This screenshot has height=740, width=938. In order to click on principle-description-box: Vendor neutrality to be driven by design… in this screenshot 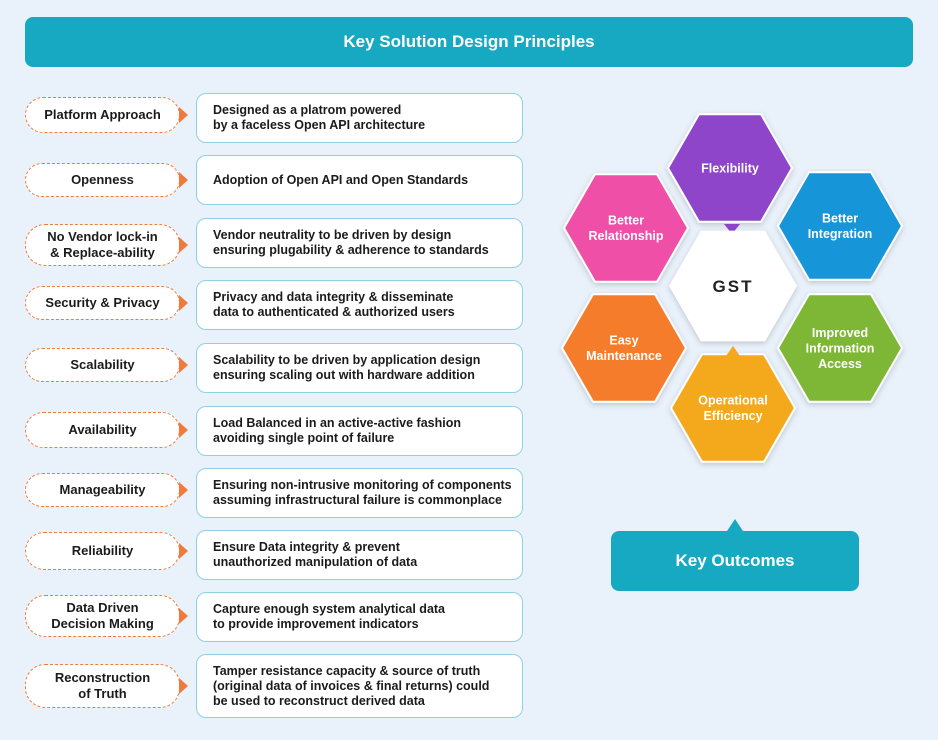, I will do `click(359, 243)`.